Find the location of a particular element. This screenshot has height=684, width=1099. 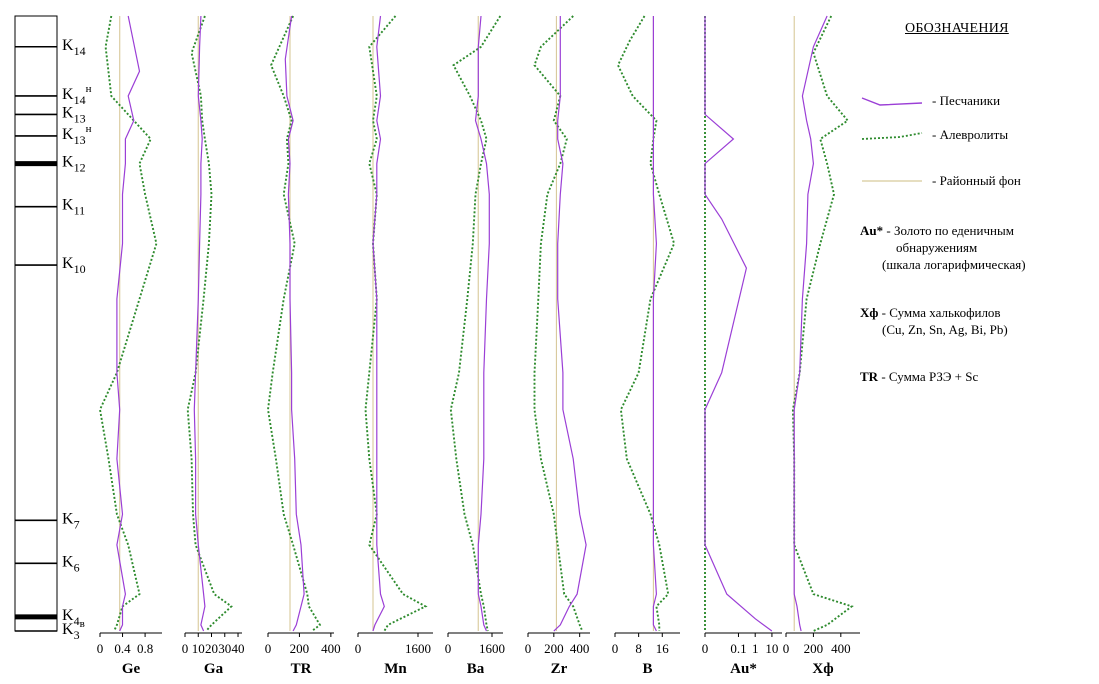

horizon-label: K4 is located at coordinates (71, 617).